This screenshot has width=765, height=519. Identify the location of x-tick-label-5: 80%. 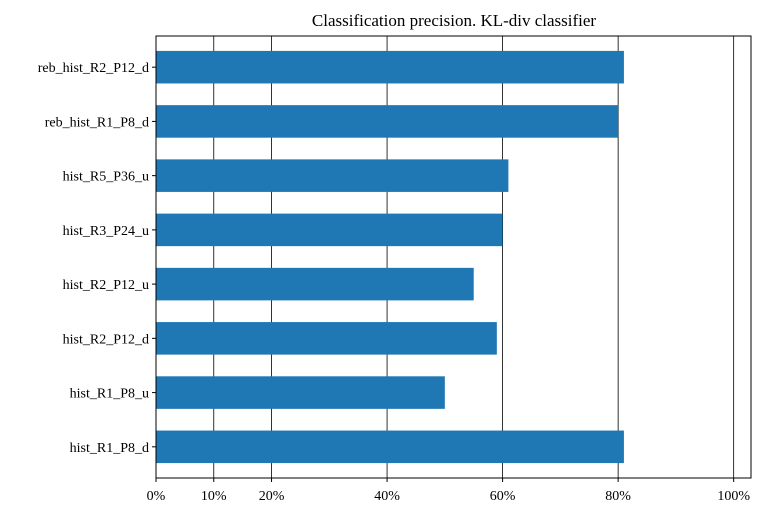
(618, 496).